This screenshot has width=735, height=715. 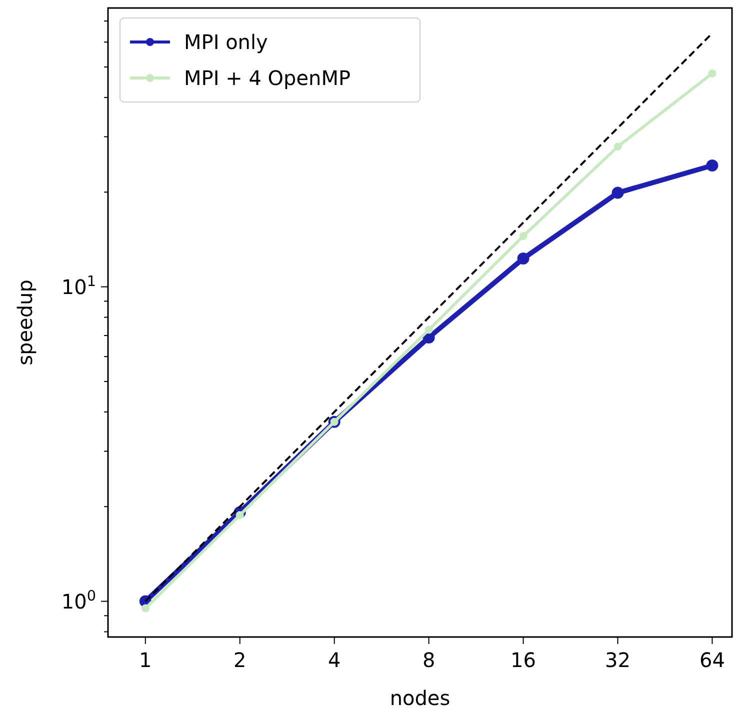 What do you see at coordinates (267, 78) in the screenshot?
I see `legend-label: MPI + 4 OpenMP` at bounding box center [267, 78].